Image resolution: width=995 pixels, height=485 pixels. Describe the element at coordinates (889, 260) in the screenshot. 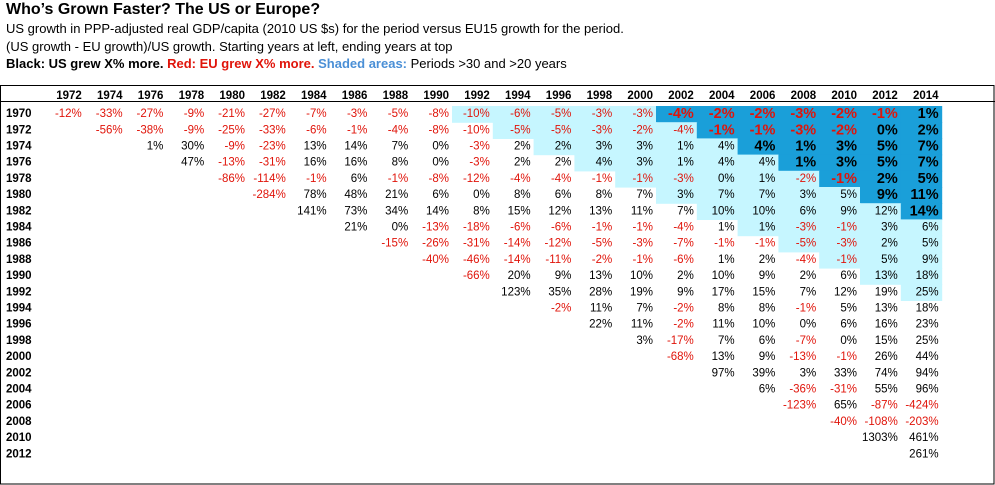

I see `value-cell-1988-2012: 5%` at that location.